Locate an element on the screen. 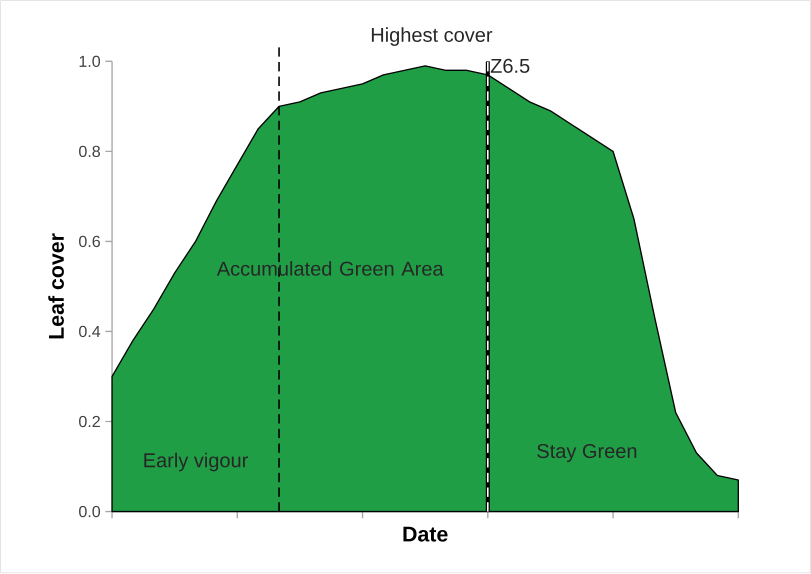  y-tick-label: 0.8 is located at coordinates (89, 152).